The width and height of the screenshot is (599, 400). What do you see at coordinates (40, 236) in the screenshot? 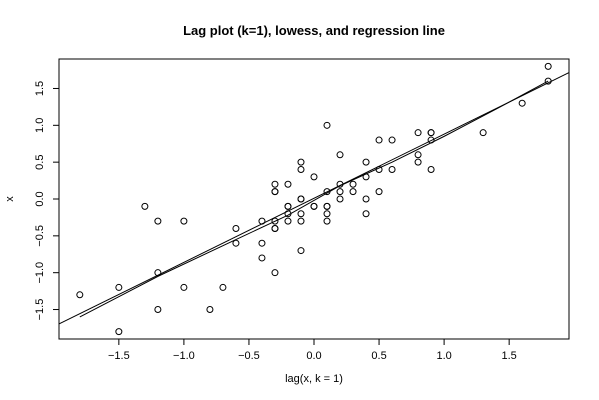
I see `y-tick-label: −0.5` at bounding box center [40, 236].